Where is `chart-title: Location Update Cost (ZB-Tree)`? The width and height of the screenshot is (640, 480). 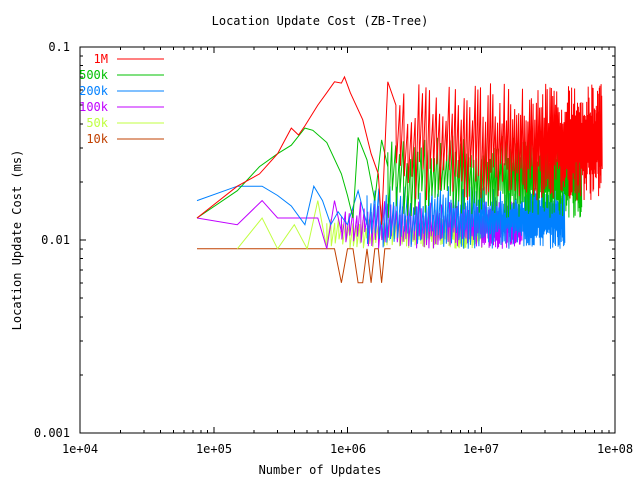 chart-title: Location Update Cost (ZB-Tree) is located at coordinates (320, 21).